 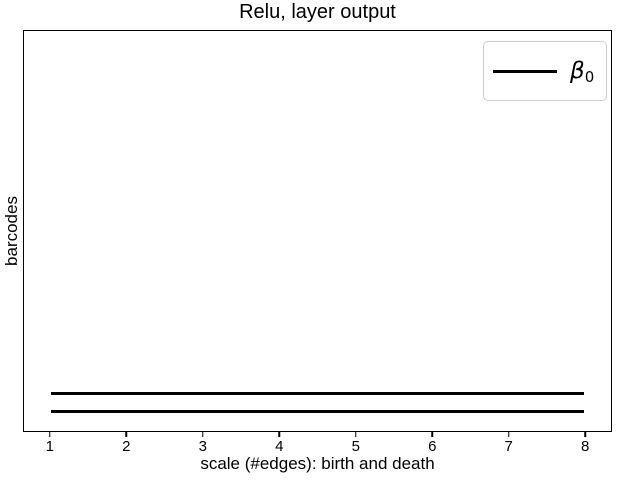 What do you see at coordinates (585, 446) in the screenshot?
I see `x-tick-label: 8` at bounding box center [585, 446].